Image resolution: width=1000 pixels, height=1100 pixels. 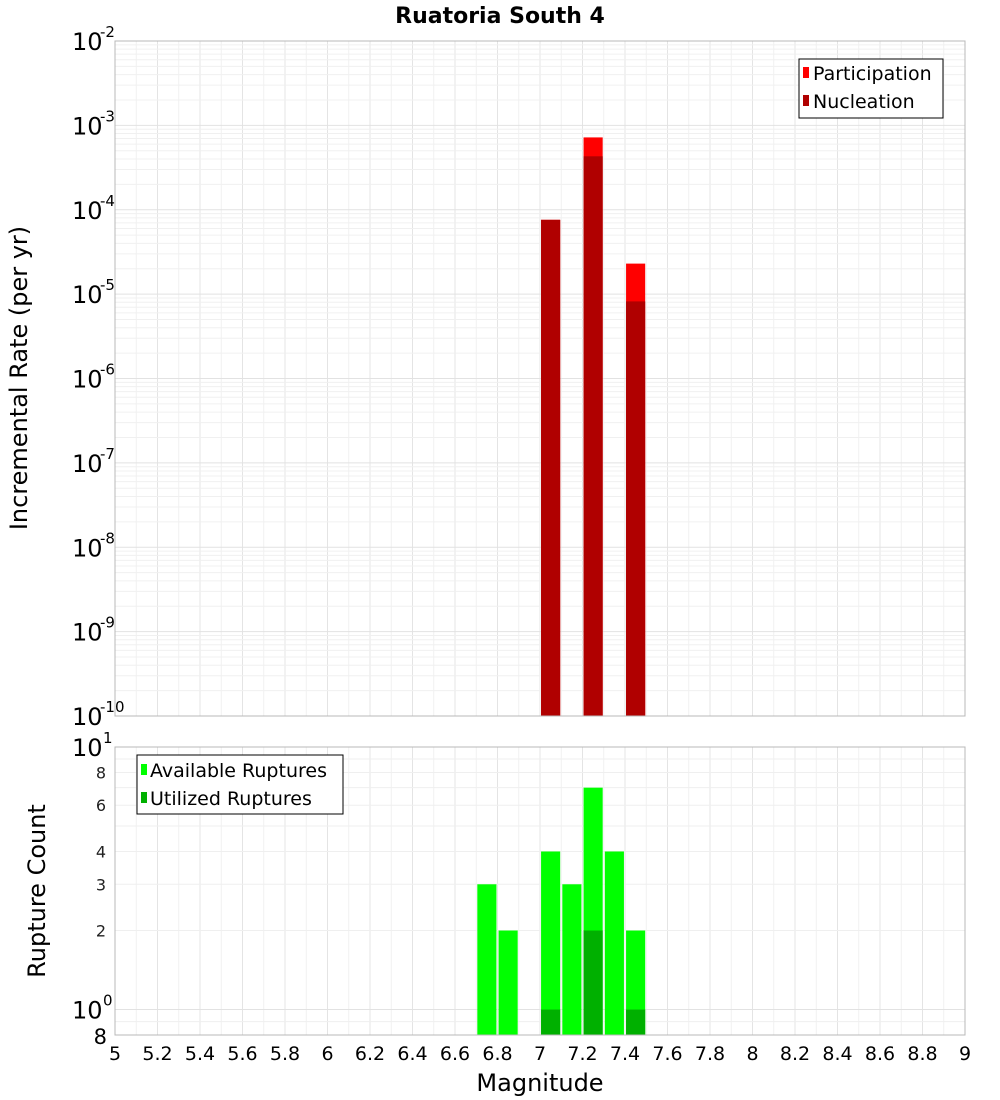 What do you see at coordinates (710, 1054) in the screenshot?
I see `x-tick-label: 7.8` at bounding box center [710, 1054].